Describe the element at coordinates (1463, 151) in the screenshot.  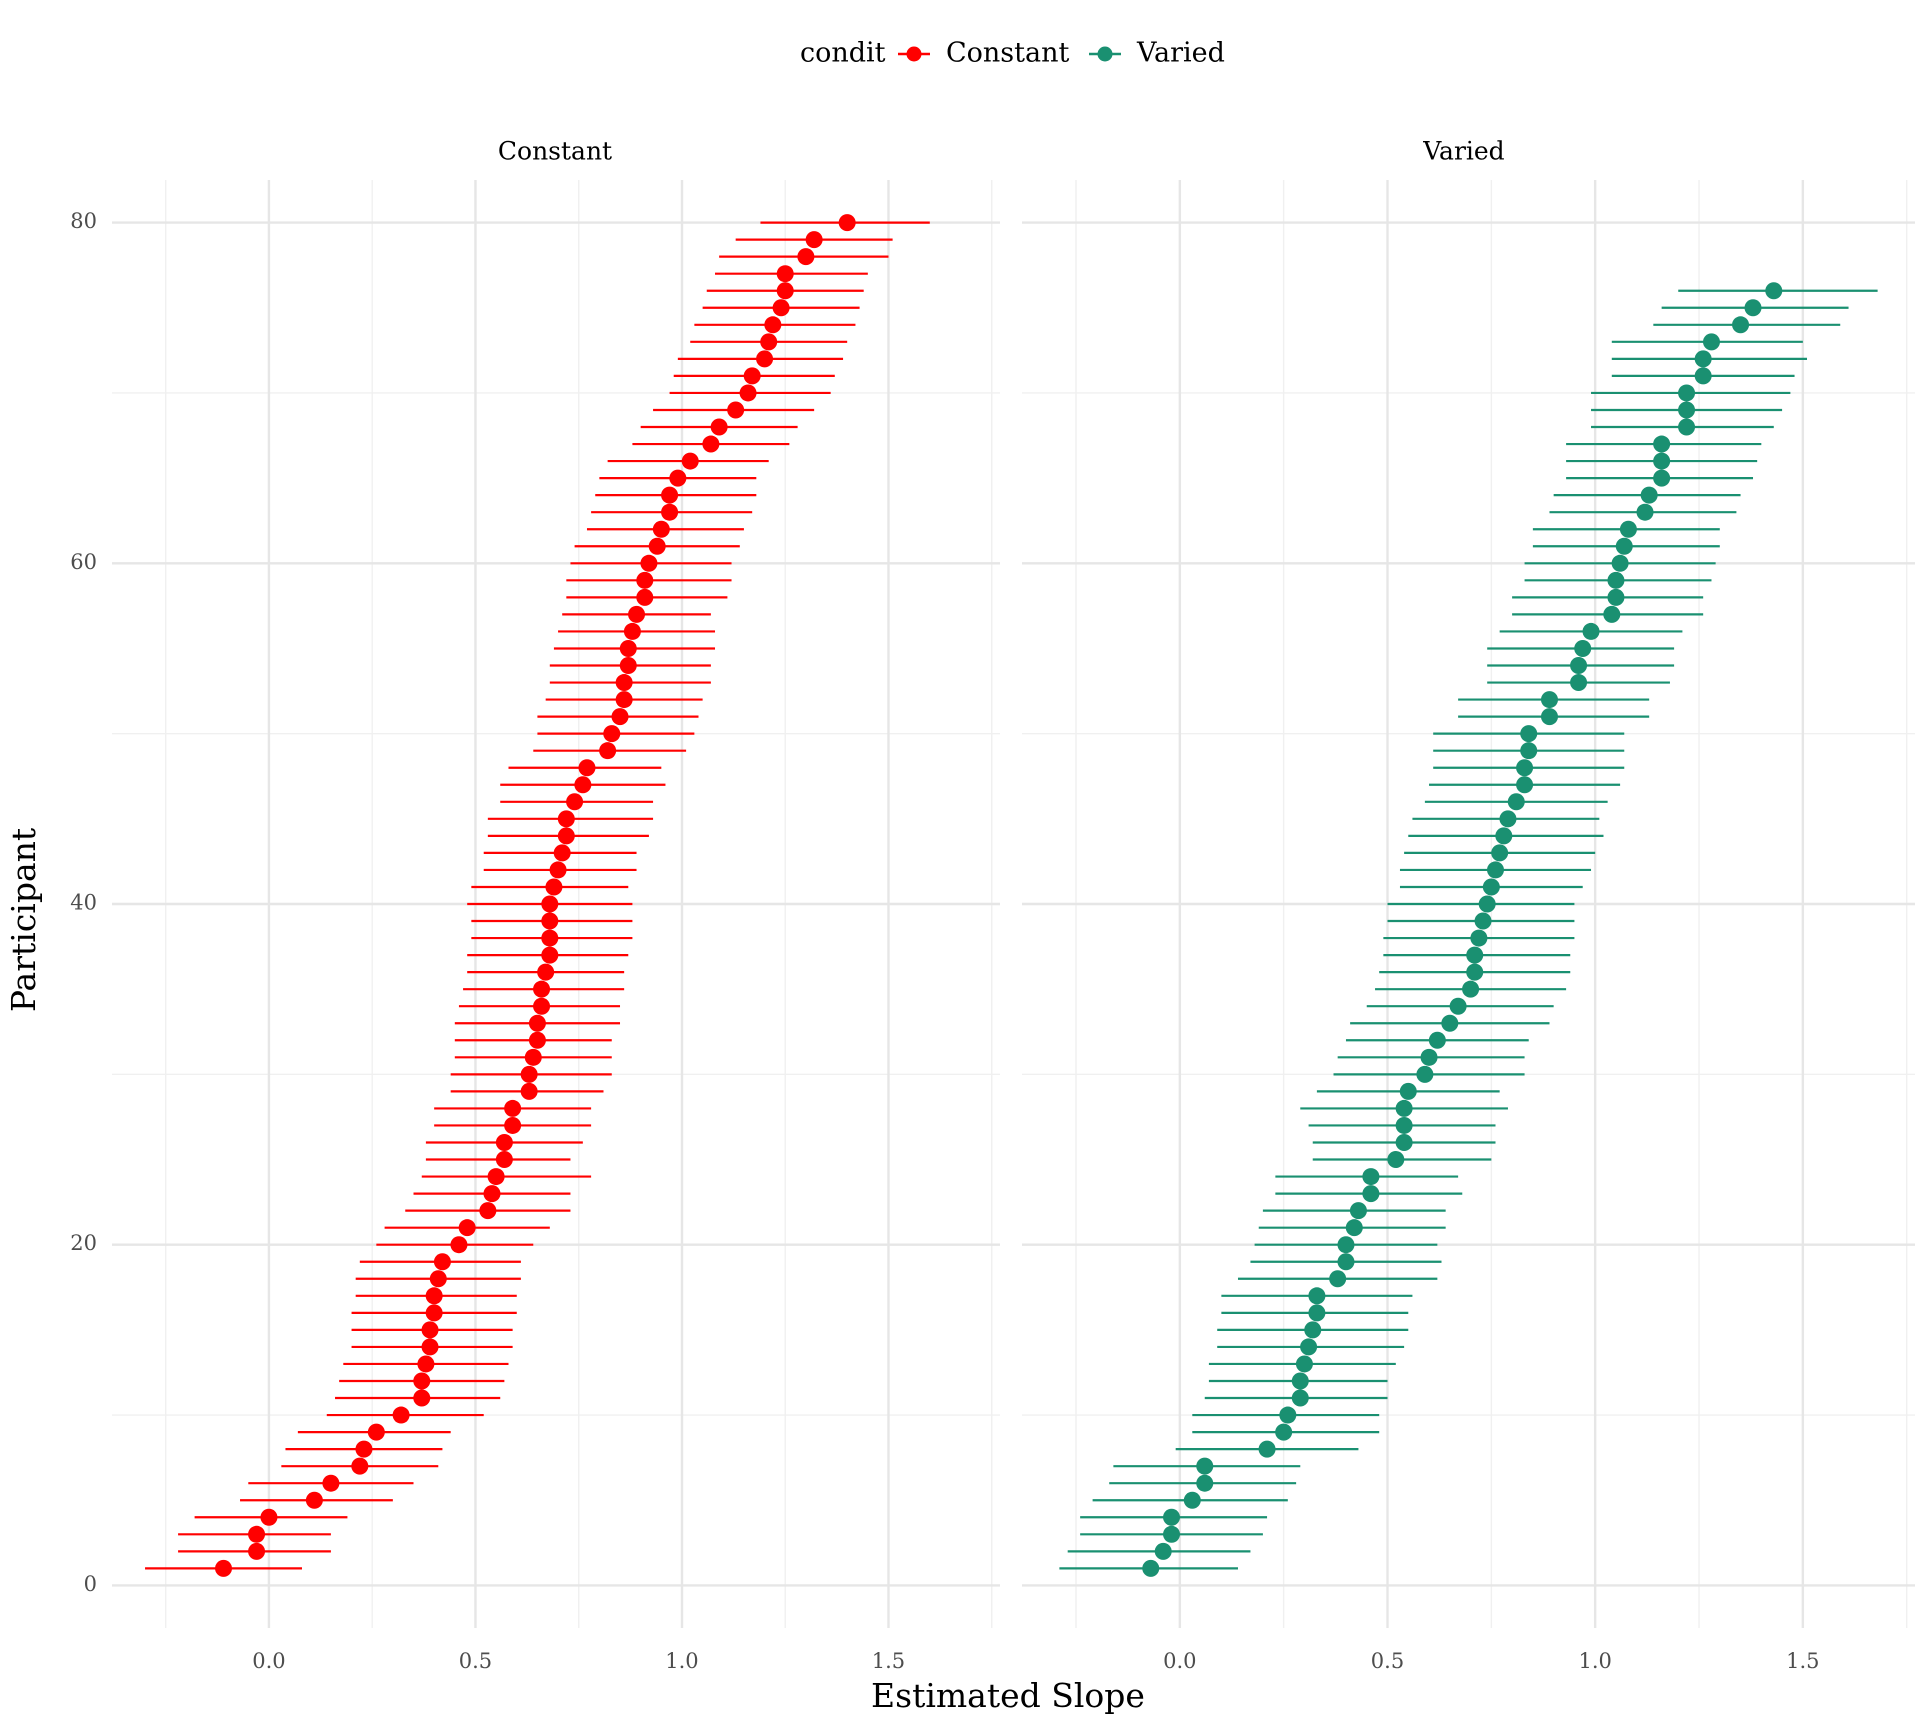
I see `panel-title-varied: Varied` at that location.